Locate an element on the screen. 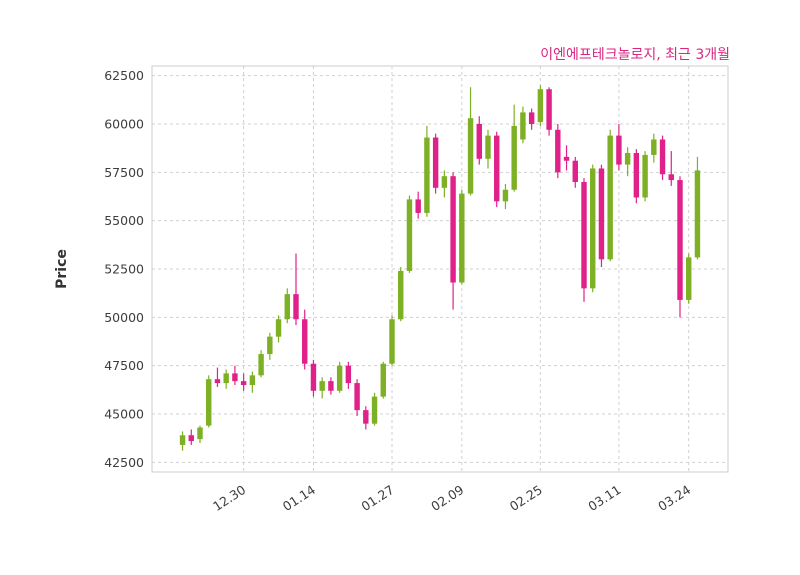  y-tick-label: 60000 is located at coordinates (124, 124).